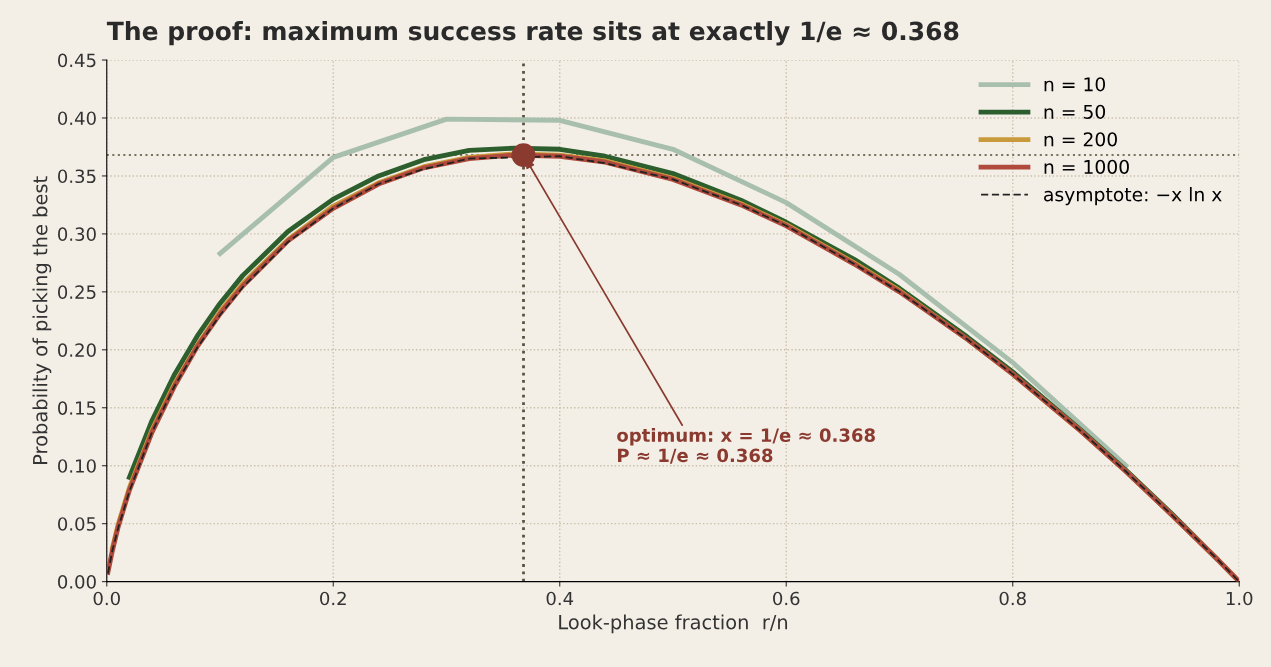 Image resolution: width=1271 pixels, height=667 pixels. What do you see at coordinates (77, 466) in the screenshot?
I see `y-tick-label: 0.10` at bounding box center [77, 466].